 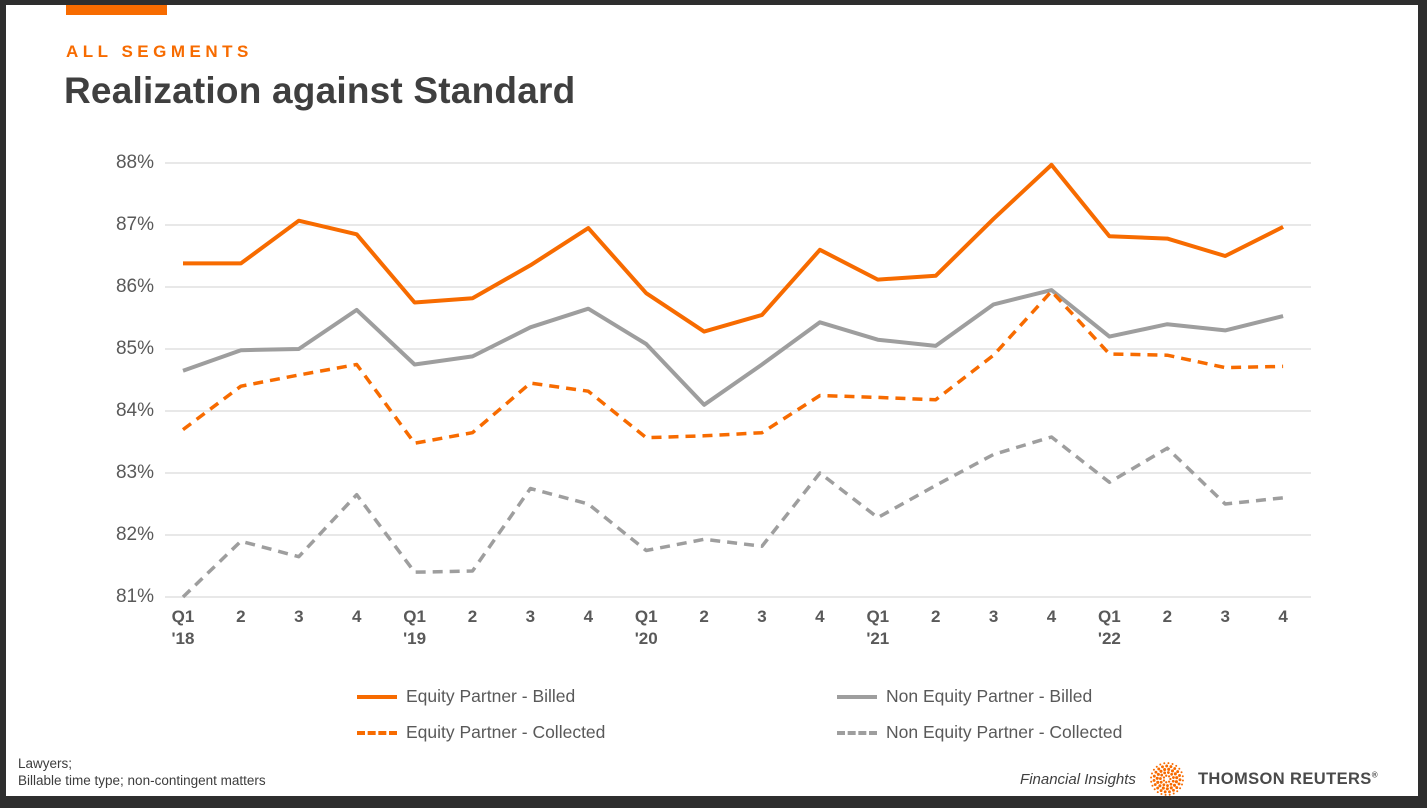 I want to click on y-tick-label: 81%, so click(x=134, y=596).